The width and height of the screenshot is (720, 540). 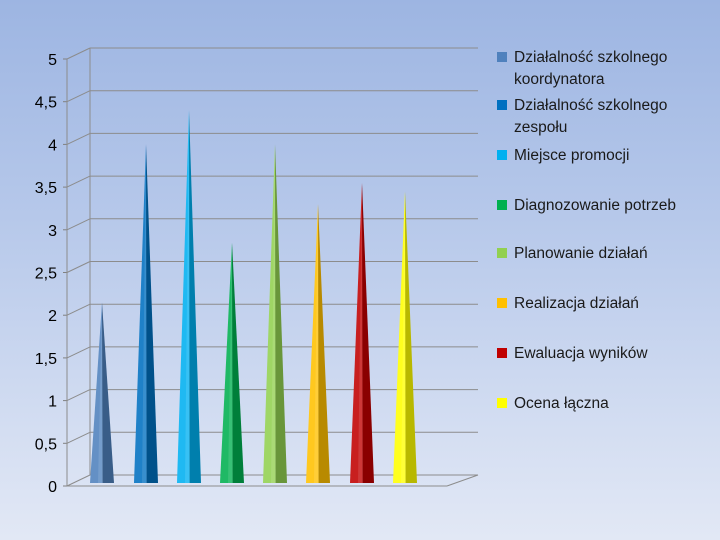 What do you see at coordinates (591, 68) in the screenshot?
I see `legend-label: Działalność szkolnego koordynatora` at bounding box center [591, 68].